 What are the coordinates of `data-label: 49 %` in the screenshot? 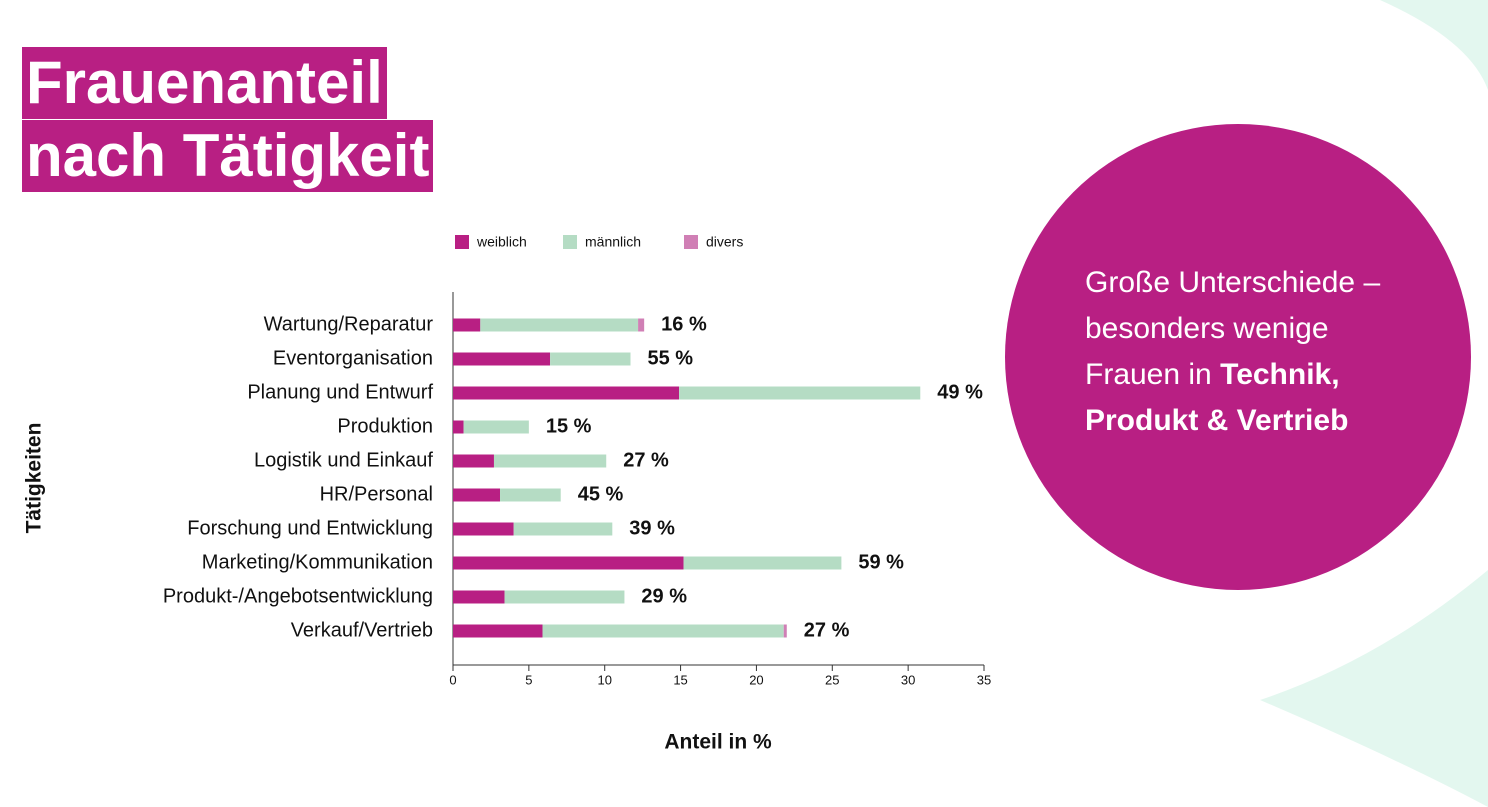 It's located at (960, 392).